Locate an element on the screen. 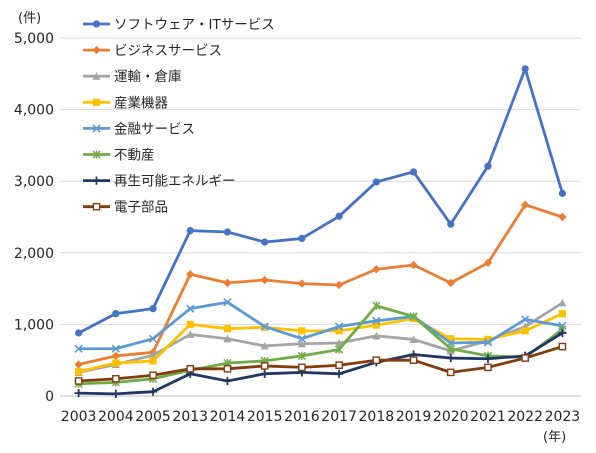  x-tick-label: 2005 is located at coordinates (153, 417).